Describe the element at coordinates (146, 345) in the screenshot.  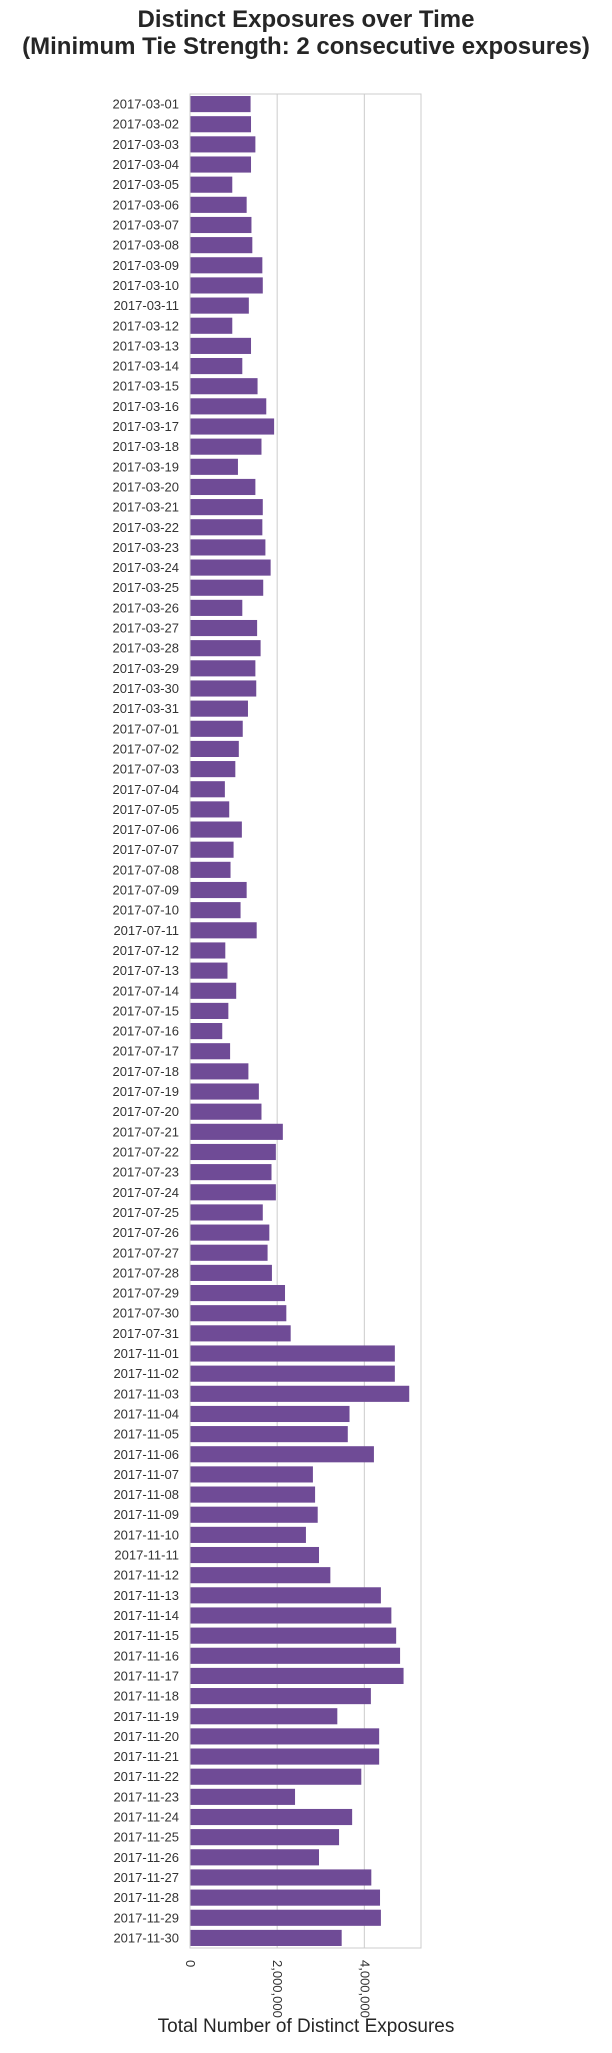
I see `y-tick-label: 2017-03-13` at that location.